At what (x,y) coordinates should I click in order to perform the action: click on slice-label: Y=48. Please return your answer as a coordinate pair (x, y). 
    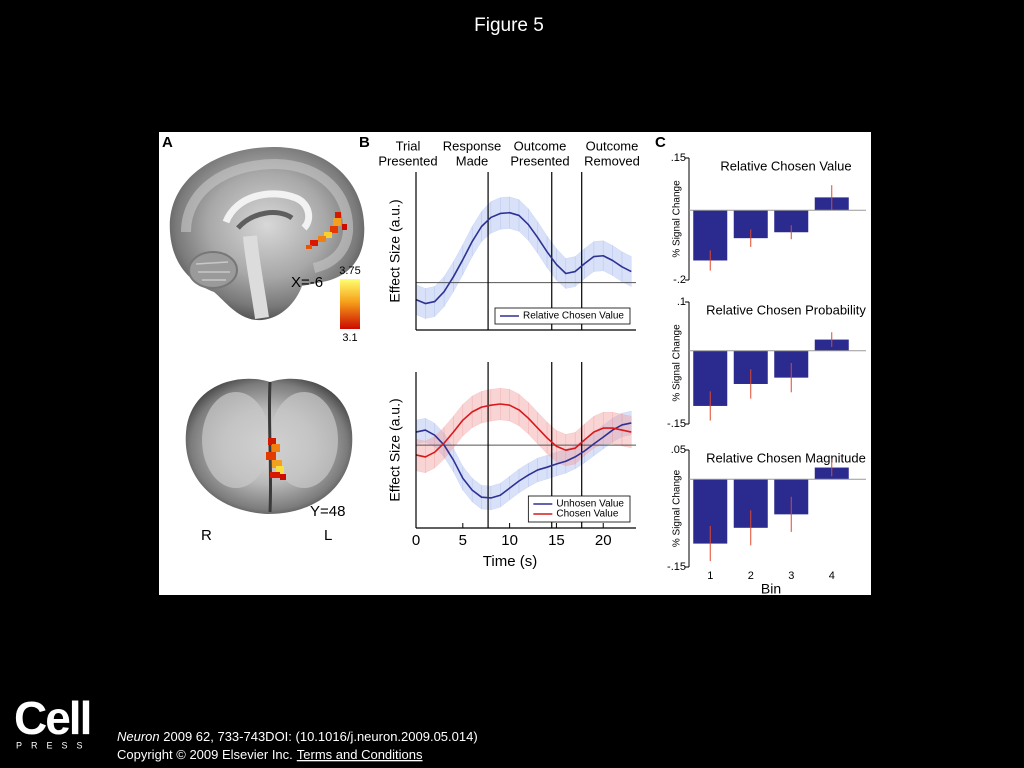
    Looking at the image, I should click on (327, 511).